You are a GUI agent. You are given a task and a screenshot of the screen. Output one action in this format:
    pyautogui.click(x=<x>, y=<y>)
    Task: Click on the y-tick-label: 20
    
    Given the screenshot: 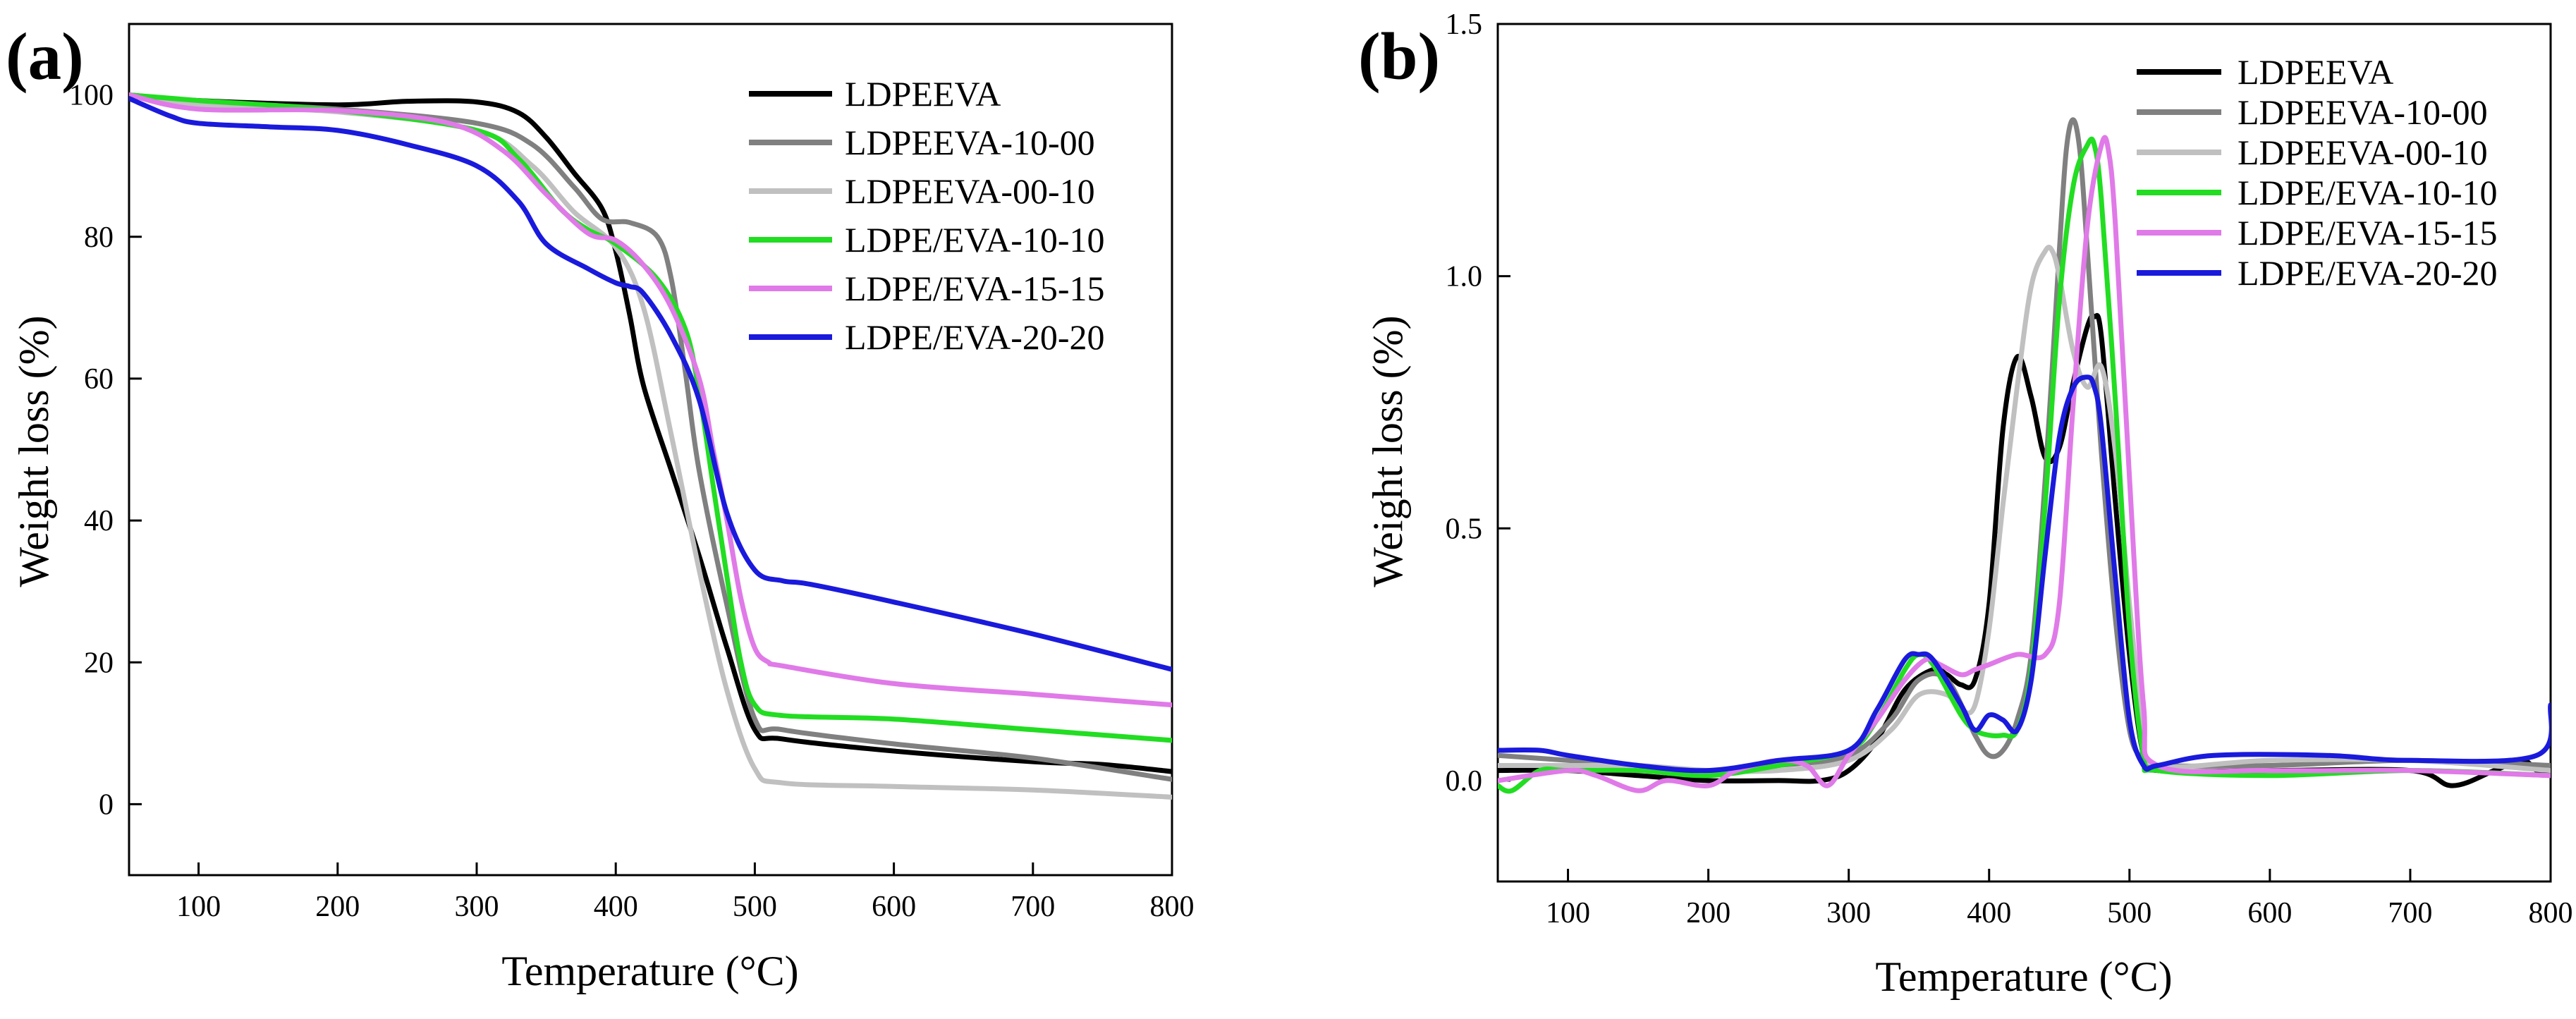 What is the action you would take?
    pyautogui.click(x=99, y=663)
    